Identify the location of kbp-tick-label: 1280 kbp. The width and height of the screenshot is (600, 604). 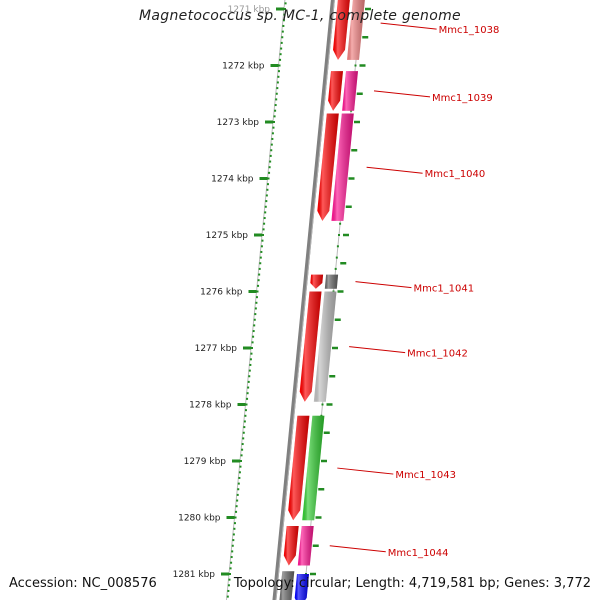
(199, 519).